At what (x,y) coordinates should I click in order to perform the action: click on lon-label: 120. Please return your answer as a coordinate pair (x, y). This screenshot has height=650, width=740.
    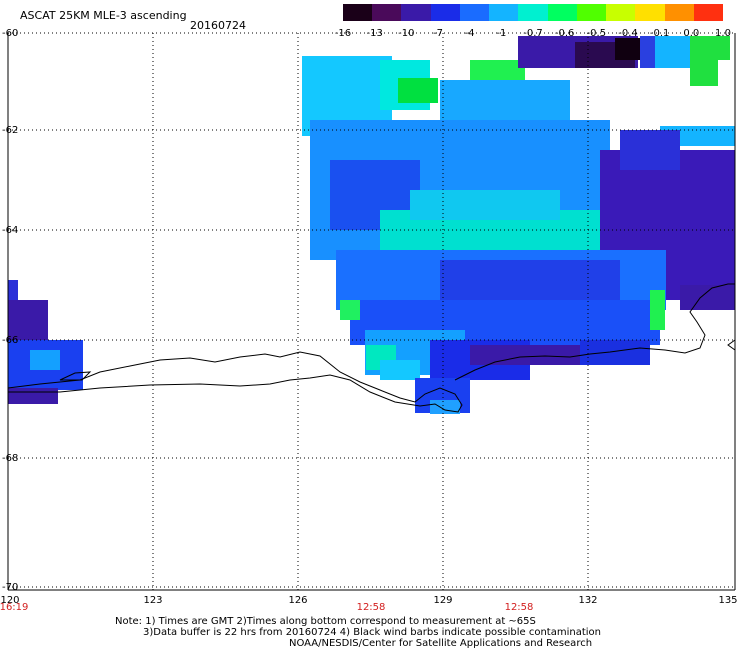
    Looking at the image, I should click on (10, 600).